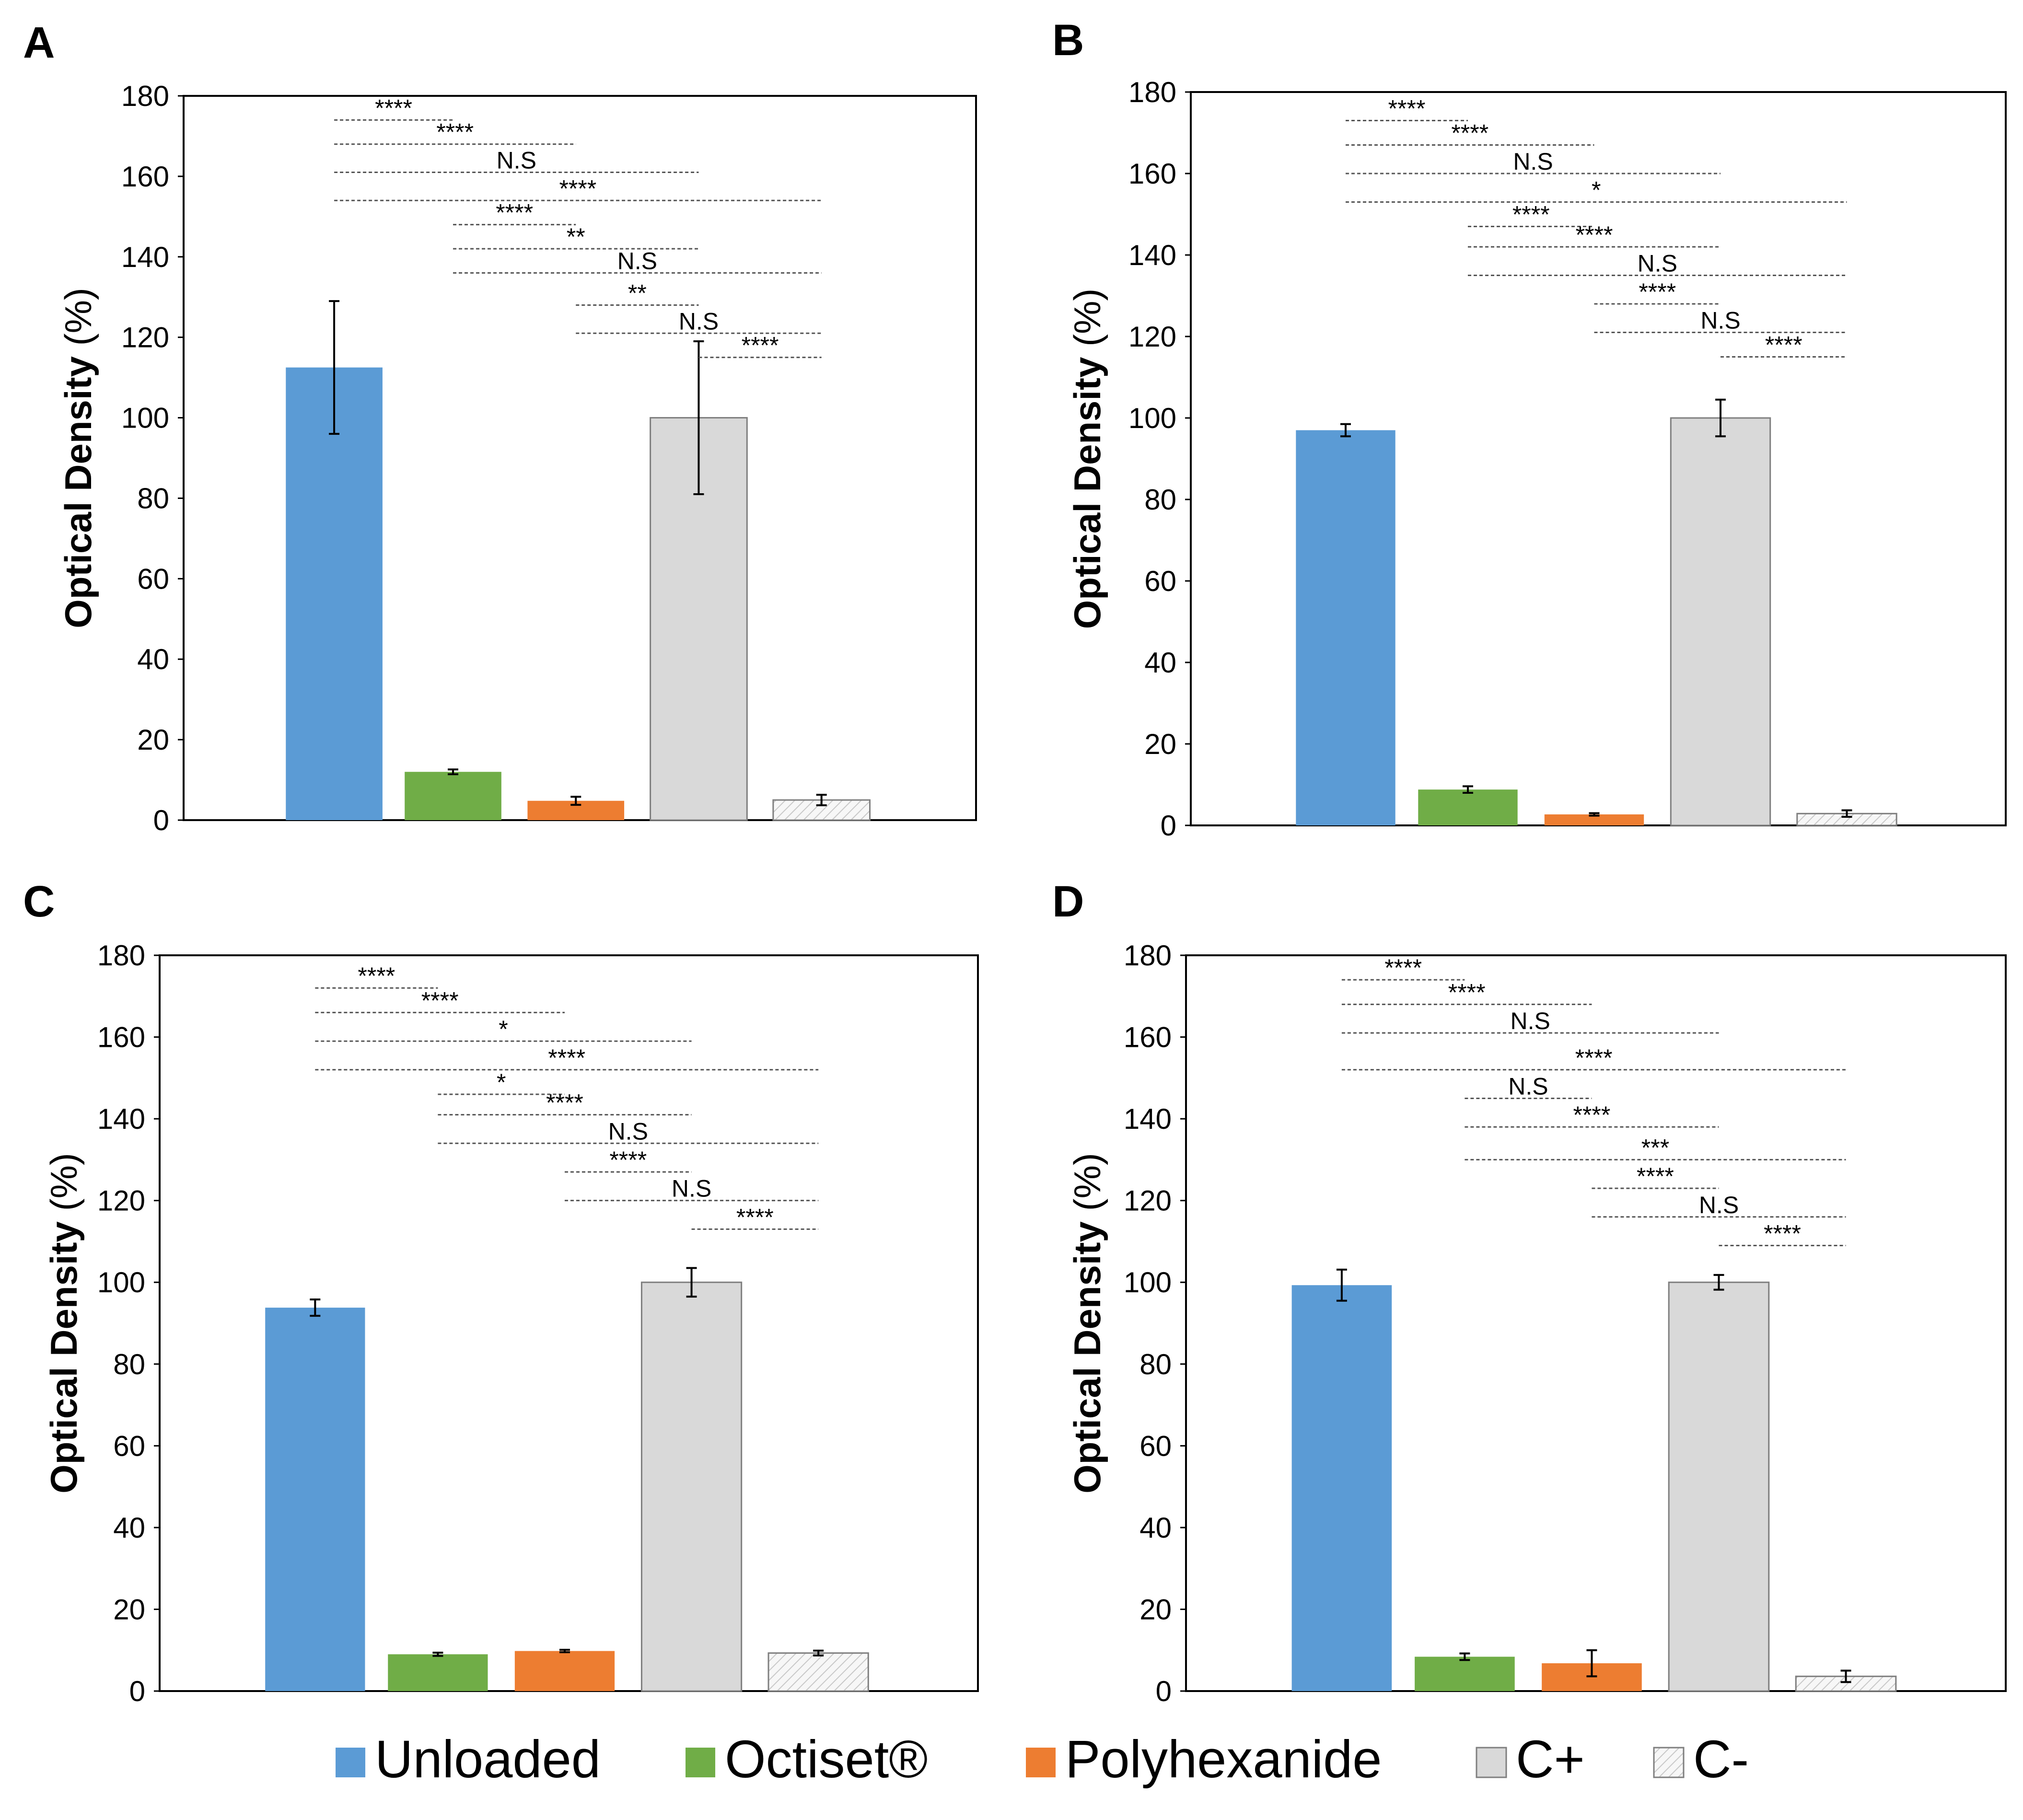 The width and height of the screenshot is (2023, 1820). I want to click on legend-item: Octiset®, so click(807, 1760).